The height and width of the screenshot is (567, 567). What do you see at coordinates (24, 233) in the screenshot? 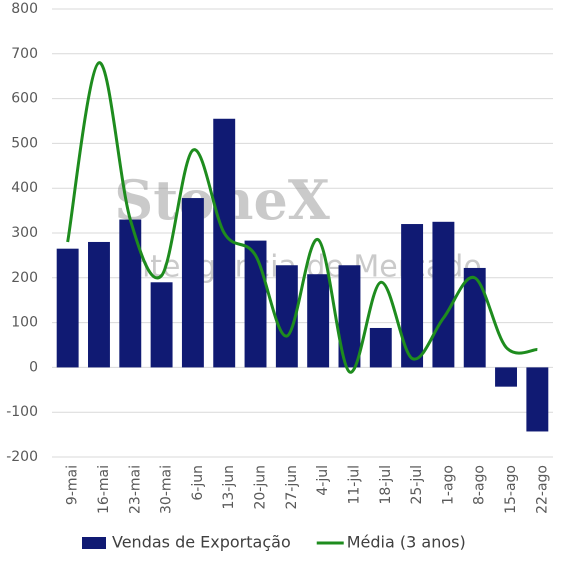
I see `y-tick-label: 300` at bounding box center [24, 233].